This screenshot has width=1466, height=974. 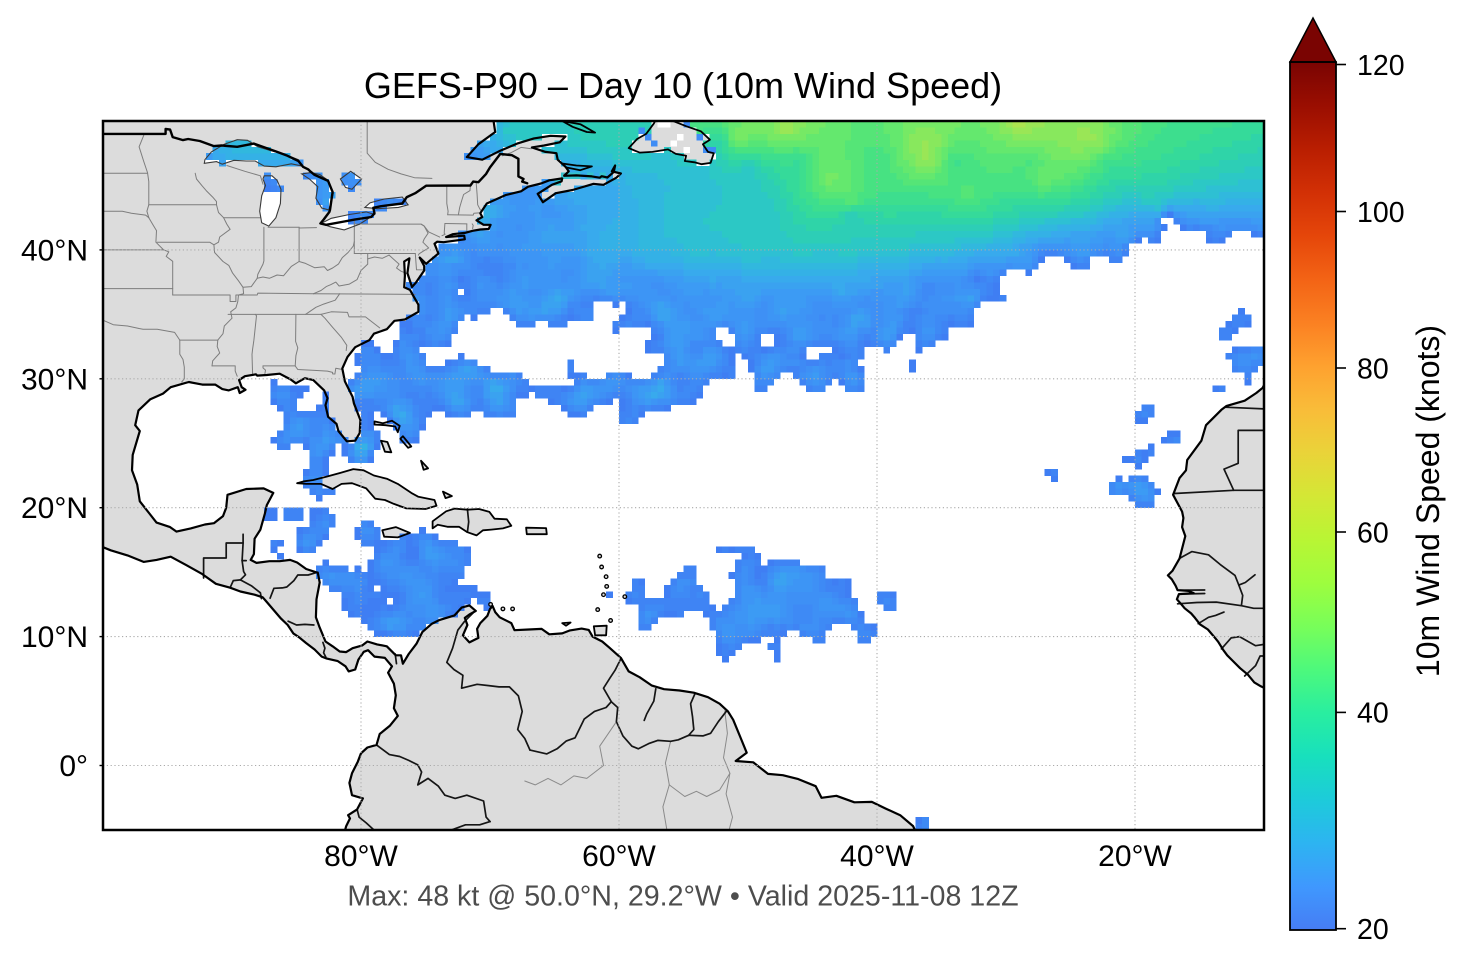 What do you see at coordinates (54, 250) in the screenshot?
I see `svg-text: 40°N` at bounding box center [54, 250].